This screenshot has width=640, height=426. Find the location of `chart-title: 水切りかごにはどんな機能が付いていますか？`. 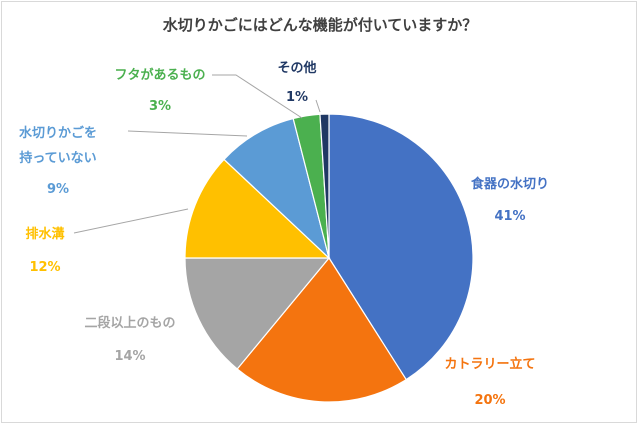

chart-title: 水切りかごにはどんな機能が付いていますか？ is located at coordinates (320, 25).